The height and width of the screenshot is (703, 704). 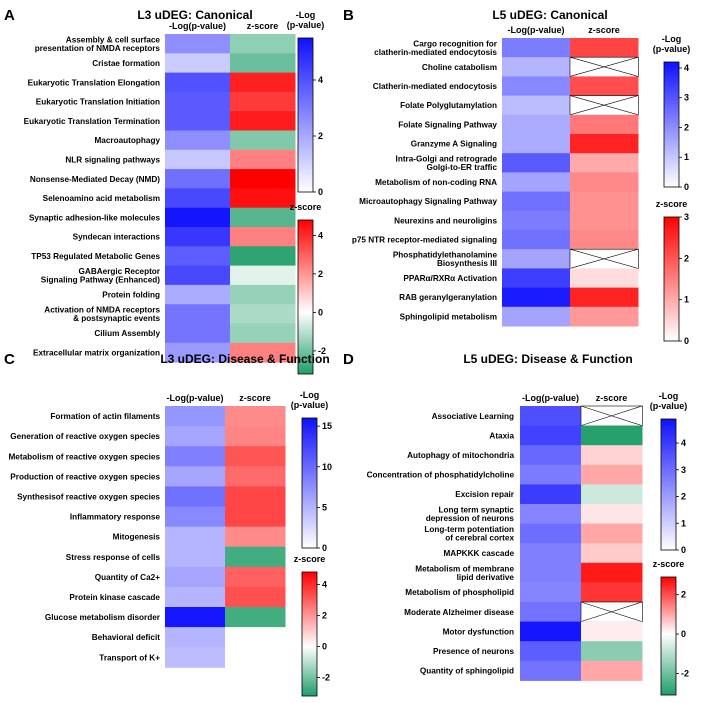 What do you see at coordinates (94, 217) in the screenshot?
I see `row-label: Synaptic adhesion-like molecules` at bounding box center [94, 217].